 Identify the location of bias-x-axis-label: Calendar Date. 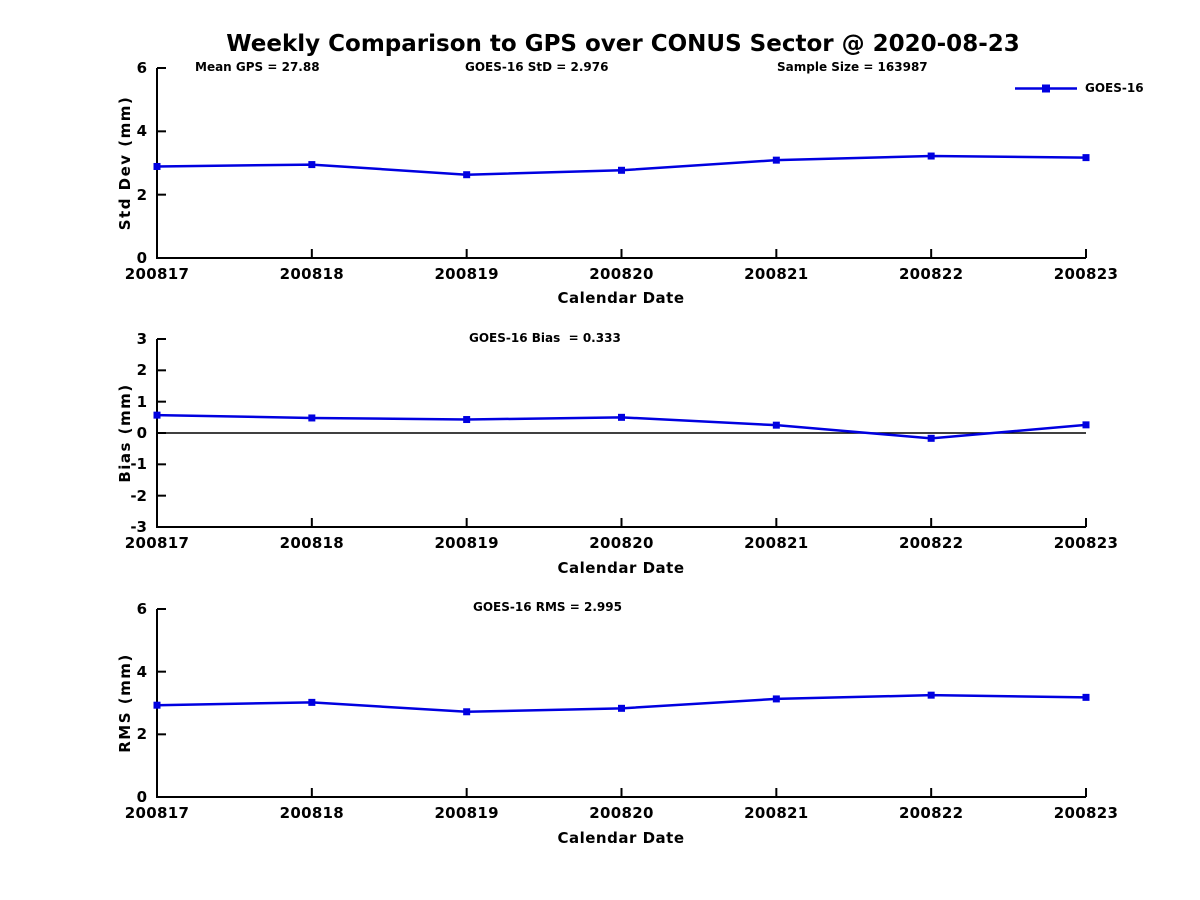
(621, 568).